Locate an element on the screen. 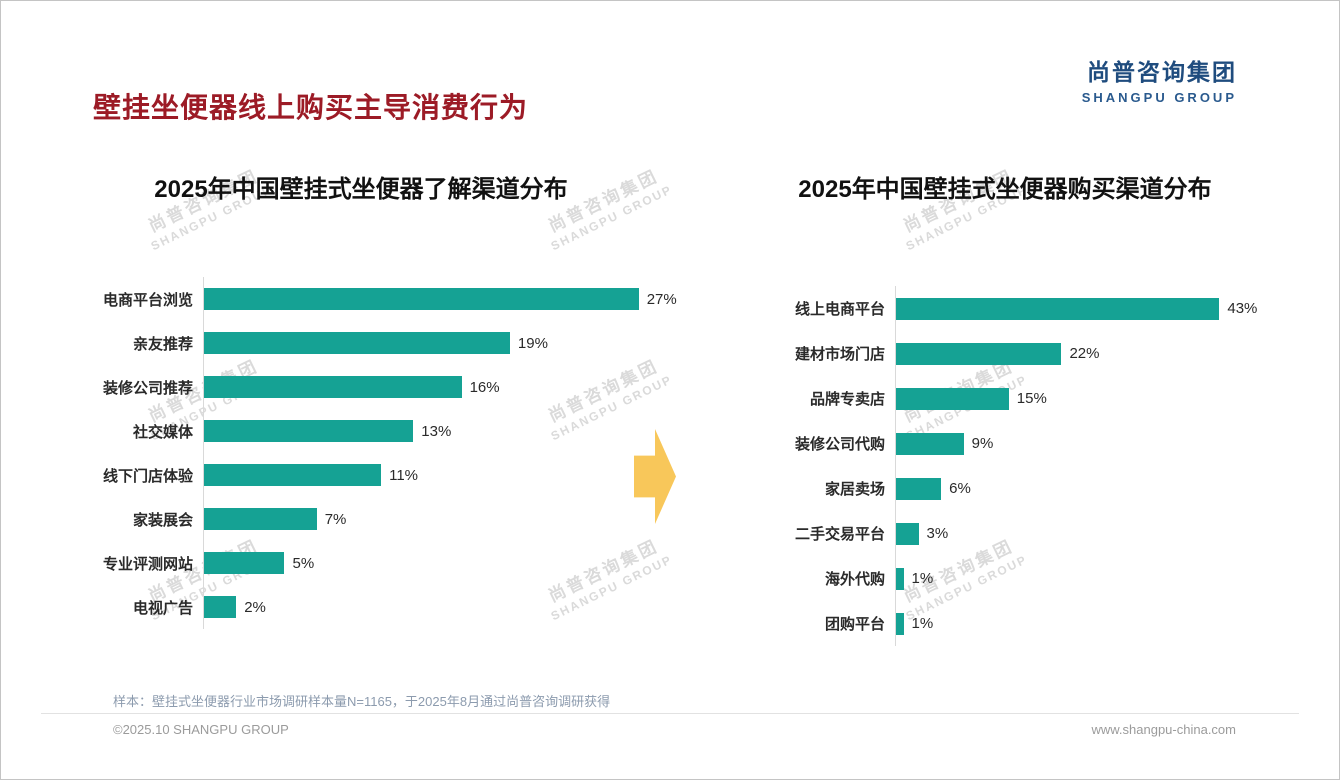 This screenshot has width=1340, height=780. value-label: 22% is located at coordinates (1084, 353).